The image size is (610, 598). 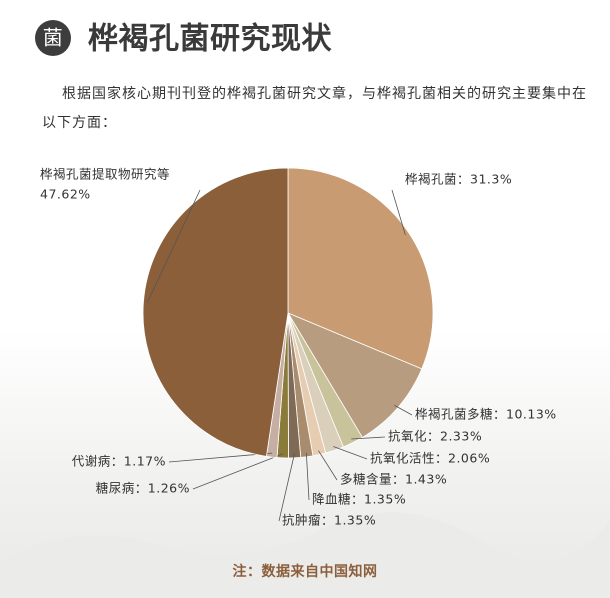 I want to click on data-label: 多糖含量：1.43%, so click(x=393, y=479).